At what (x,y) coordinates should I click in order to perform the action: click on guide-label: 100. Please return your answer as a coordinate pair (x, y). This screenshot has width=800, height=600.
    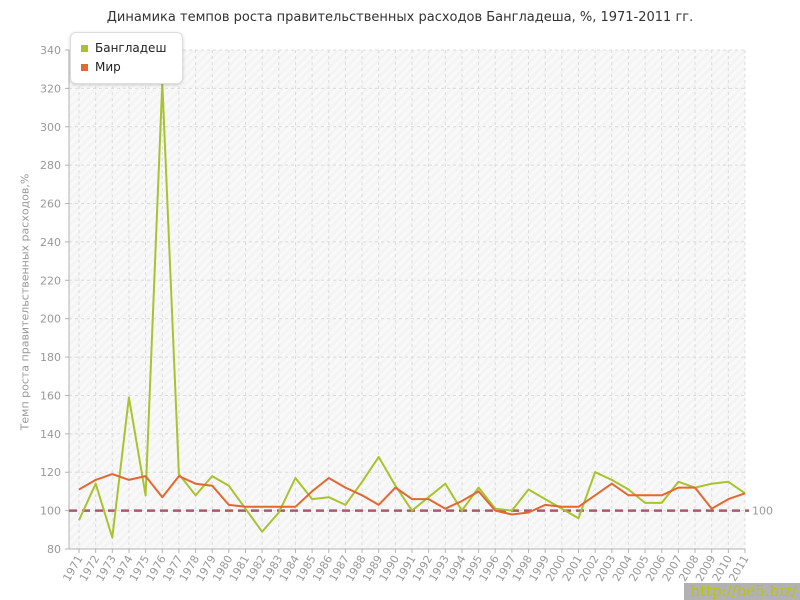
    Looking at the image, I should click on (762, 511).